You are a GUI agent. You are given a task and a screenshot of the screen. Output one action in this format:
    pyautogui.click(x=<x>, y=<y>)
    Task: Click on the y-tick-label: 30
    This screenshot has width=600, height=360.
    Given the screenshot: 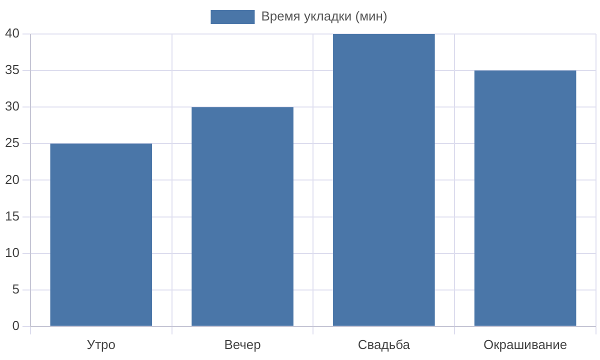 What is the action you would take?
    pyautogui.click(x=12, y=106)
    